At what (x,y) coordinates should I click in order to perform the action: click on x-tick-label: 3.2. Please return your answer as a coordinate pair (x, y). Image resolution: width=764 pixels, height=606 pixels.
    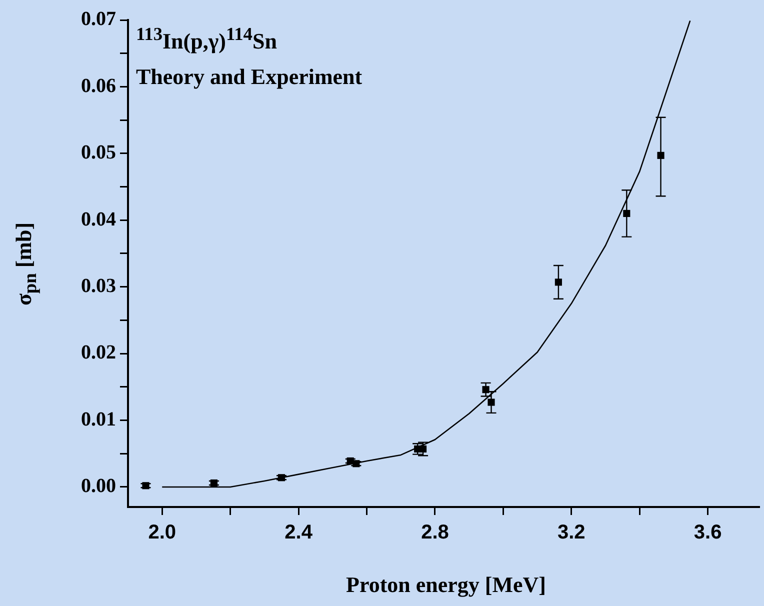
    Looking at the image, I should click on (572, 533).